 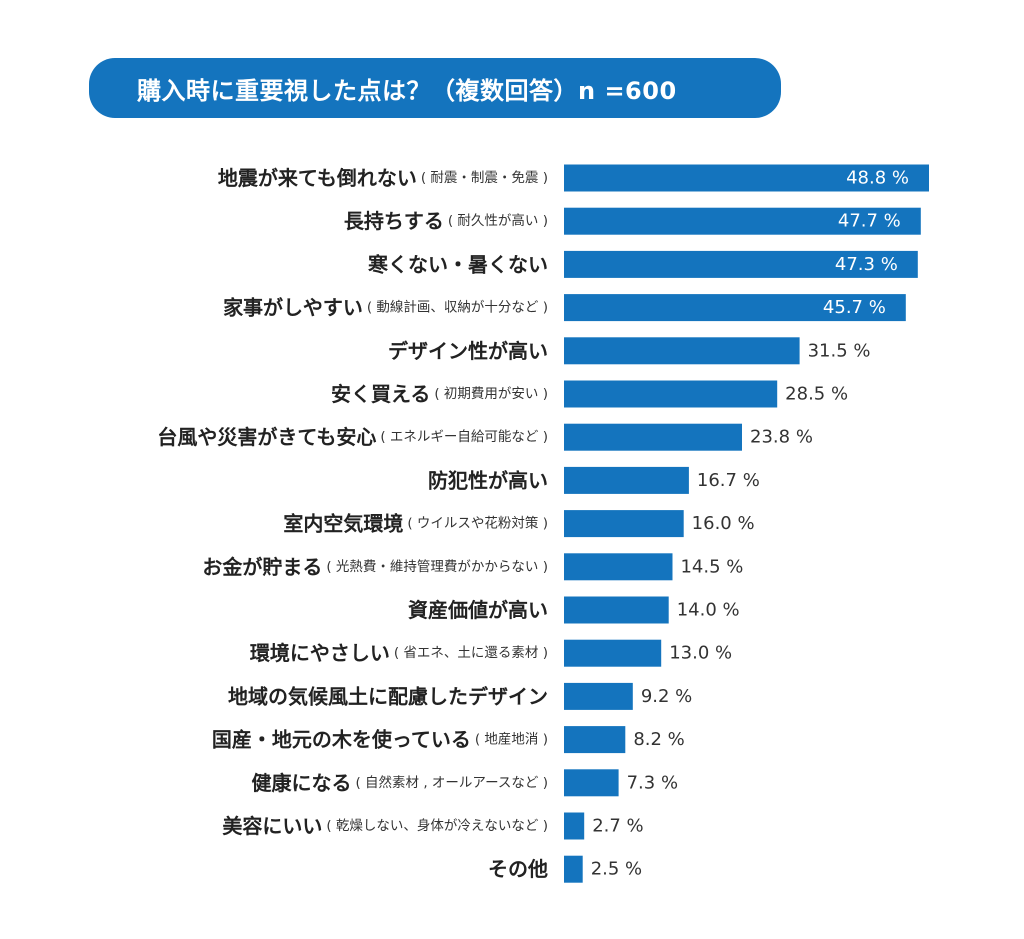 I want to click on category-label-14: 国産・地元の木を使っている( 地産地消 ), so click(x=380, y=740).